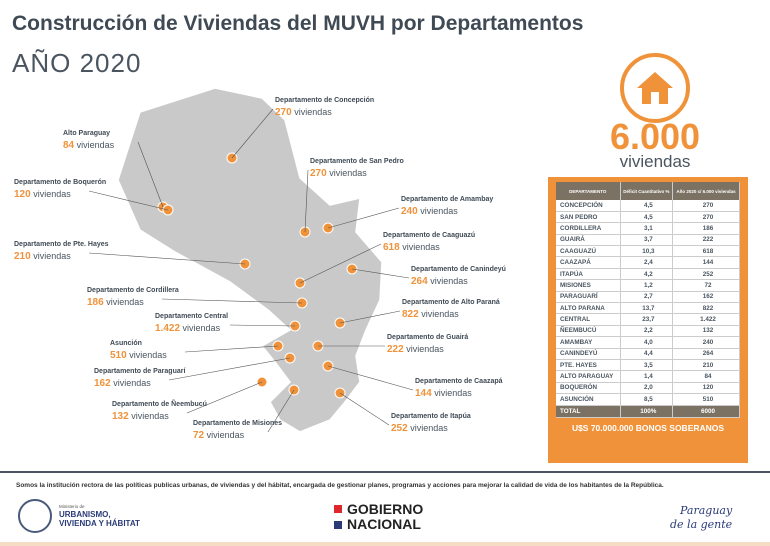 The width and height of the screenshot is (770, 546). I want to click on ministry-line1: URBANISMO,, so click(85, 514).